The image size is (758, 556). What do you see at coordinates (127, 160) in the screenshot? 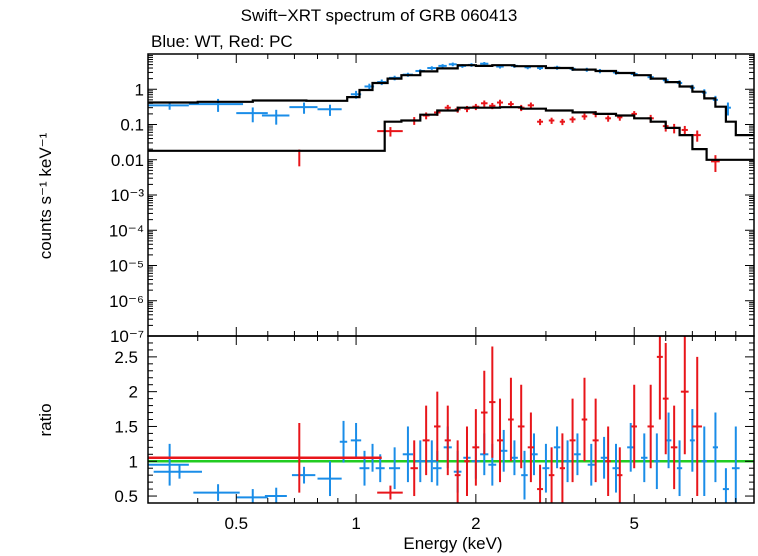
I see `y-tick-label: 0.01` at bounding box center [127, 160].